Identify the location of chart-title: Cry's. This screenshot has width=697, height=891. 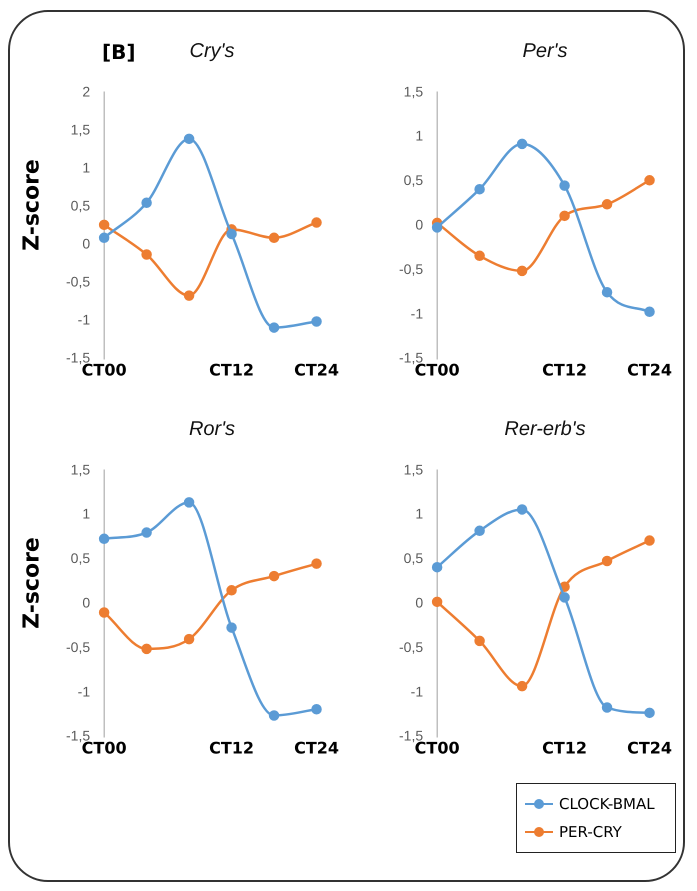
(212, 51).